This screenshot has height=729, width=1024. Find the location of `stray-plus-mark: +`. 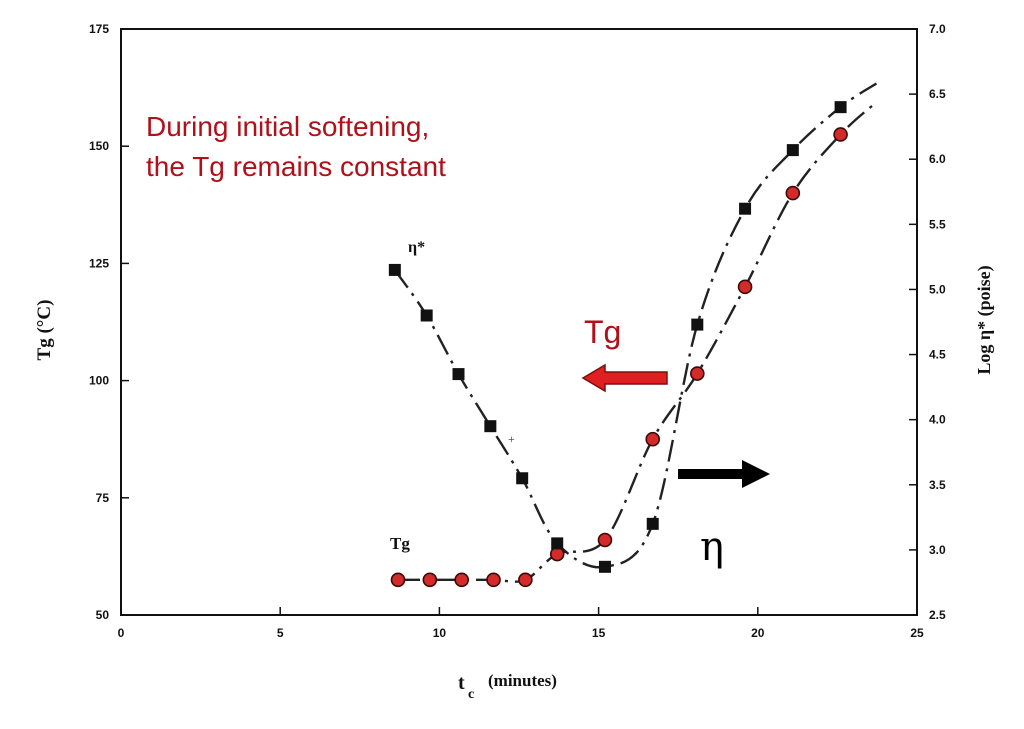

stray-plus-mark: + is located at coordinates (511, 439).